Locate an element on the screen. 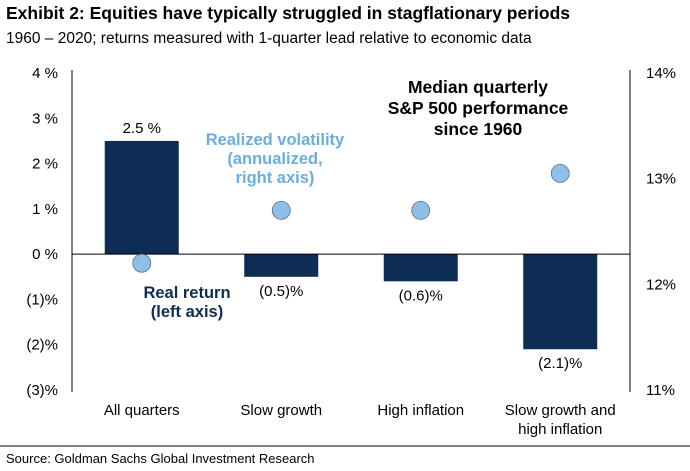 The width and height of the screenshot is (690, 471). category-label: high inflation is located at coordinates (560, 429).